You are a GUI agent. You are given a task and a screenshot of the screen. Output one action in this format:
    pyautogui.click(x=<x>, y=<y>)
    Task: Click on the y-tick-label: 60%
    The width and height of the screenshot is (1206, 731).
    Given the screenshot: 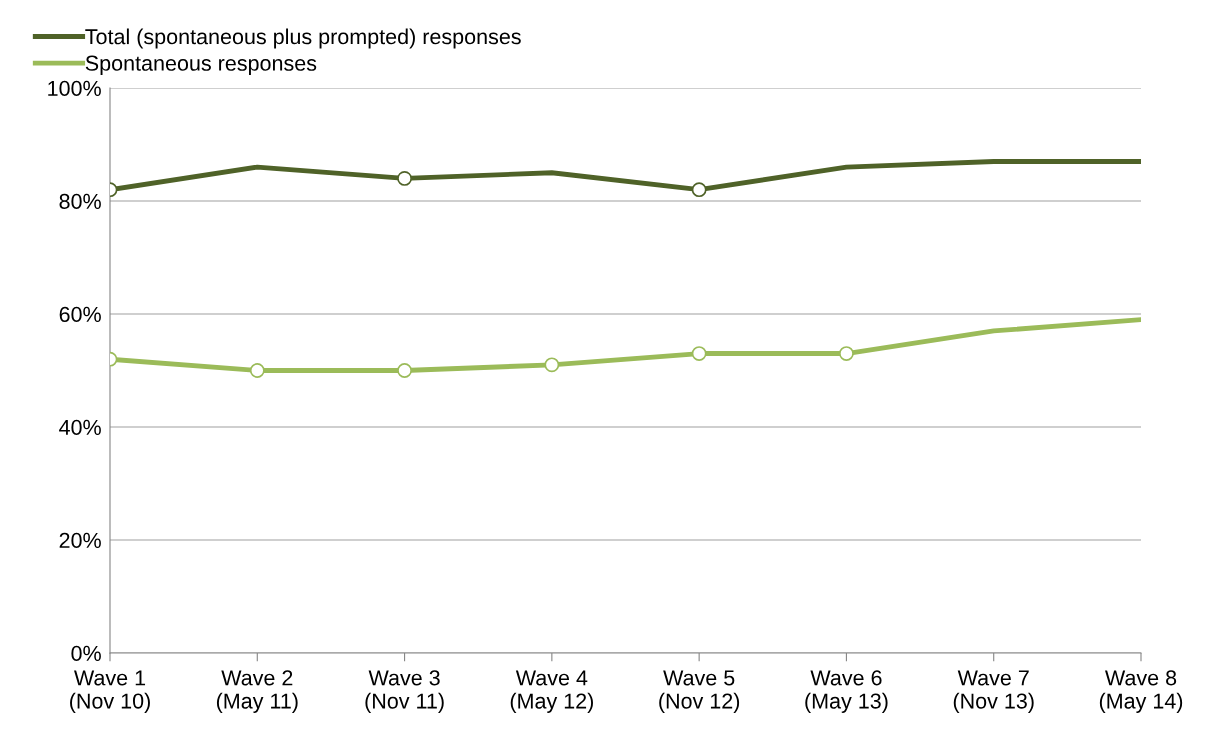 What is the action you would take?
    pyautogui.click(x=80, y=314)
    